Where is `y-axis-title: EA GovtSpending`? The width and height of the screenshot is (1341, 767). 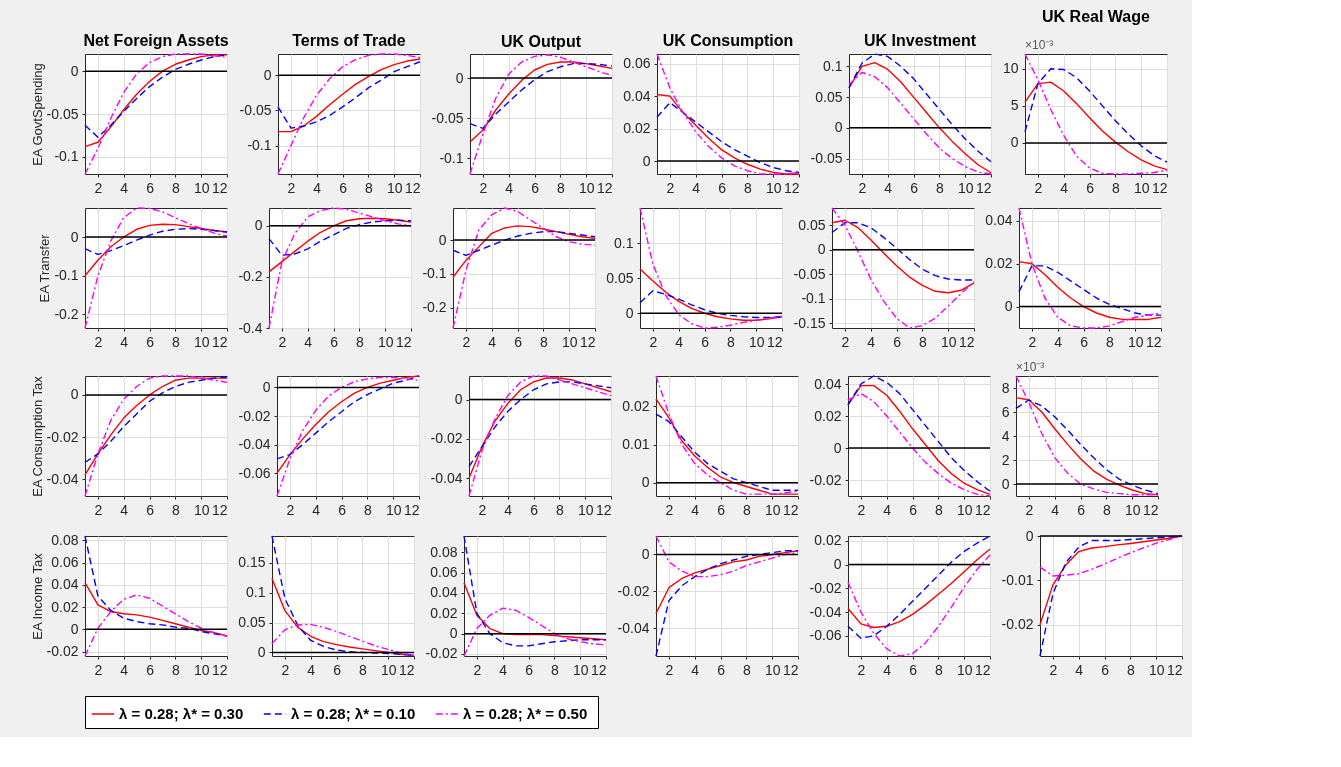 y-axis-title: EA GovtSpending is located at coordinates (37, 114).